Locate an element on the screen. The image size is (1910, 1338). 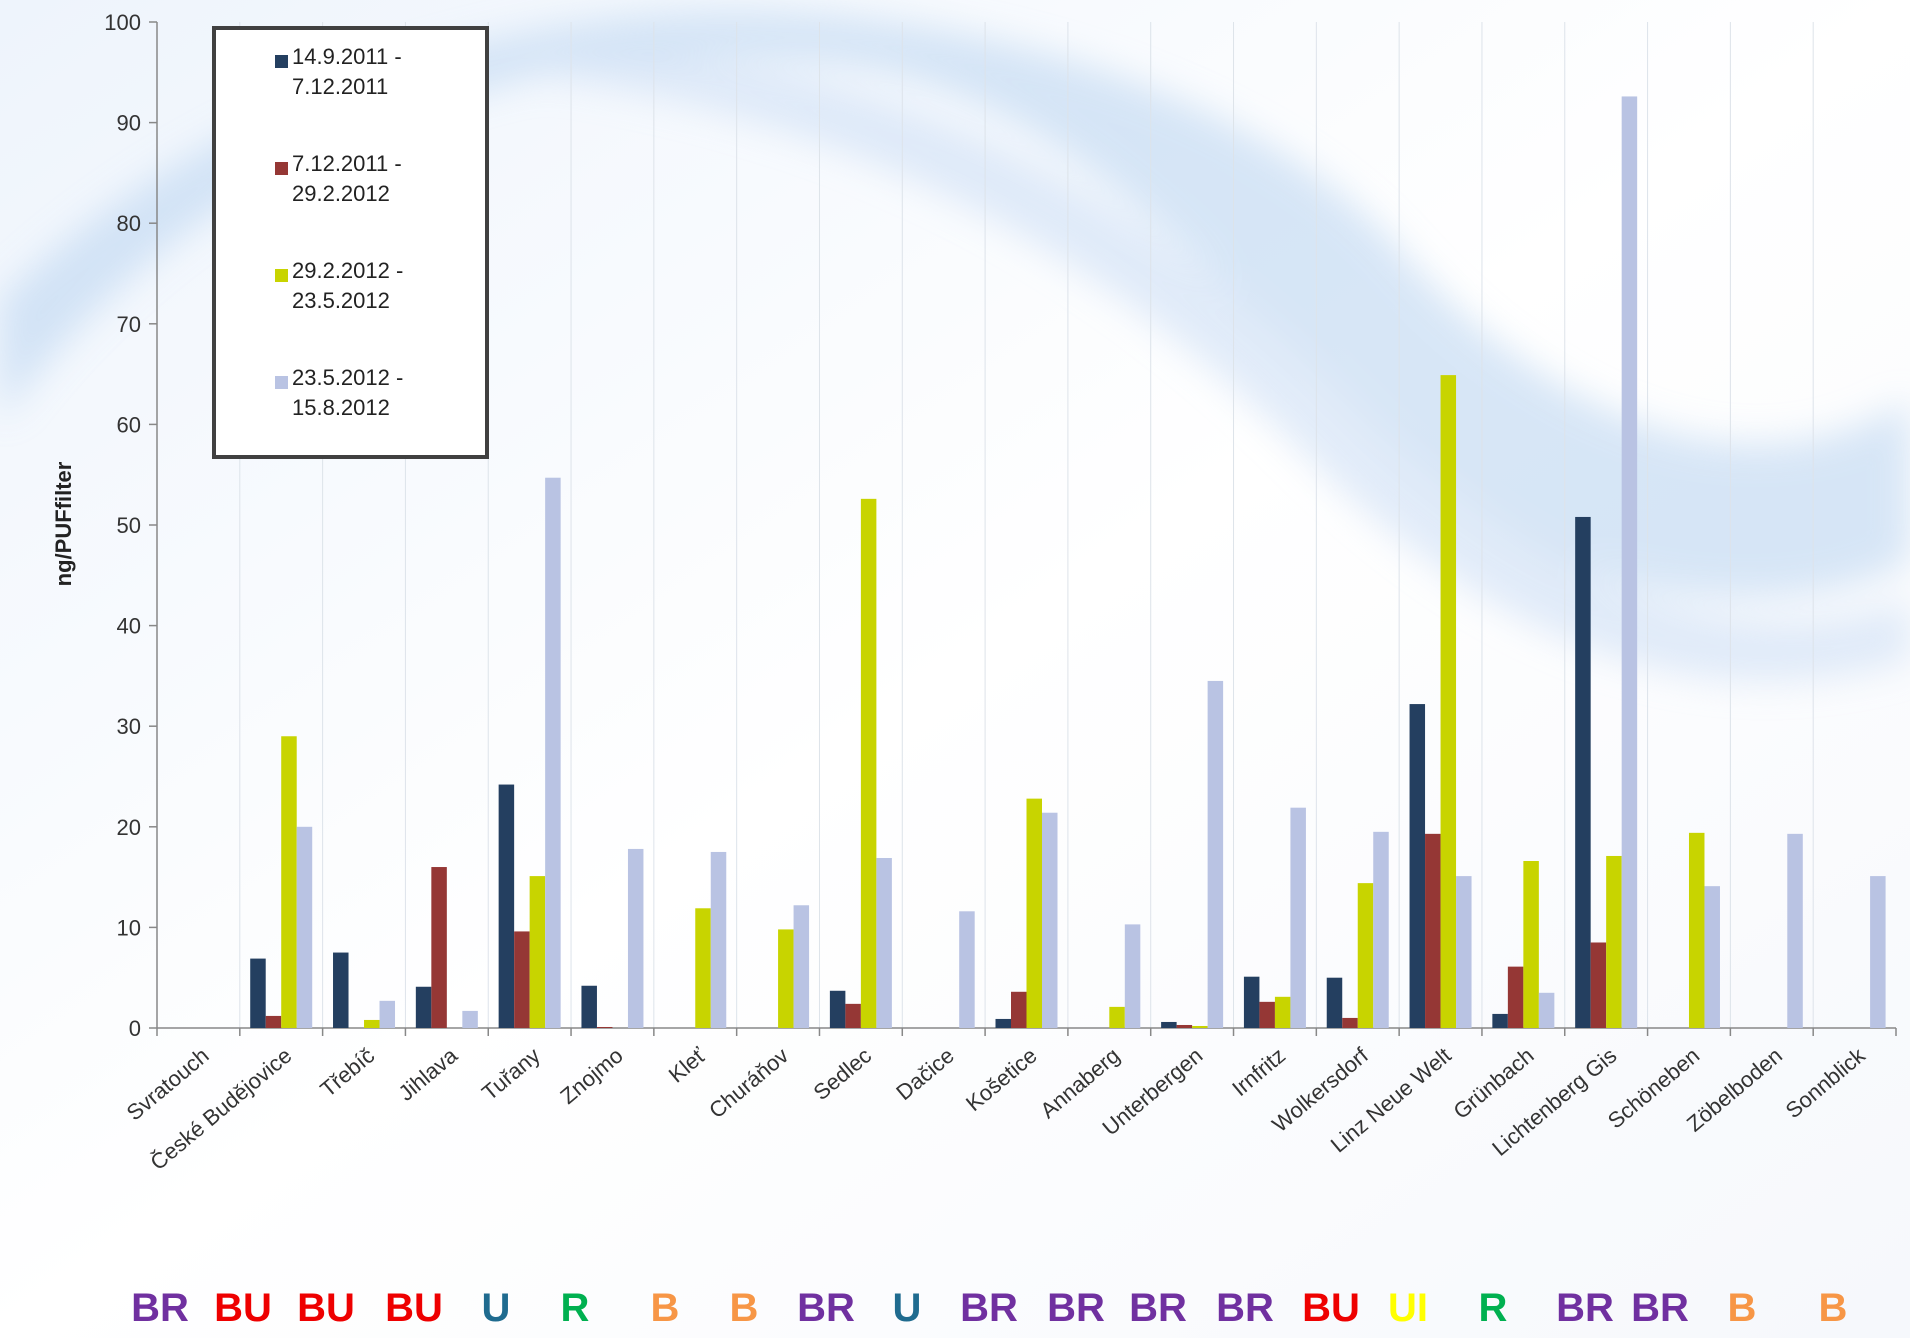
legend is located at coordinates (350, 242).